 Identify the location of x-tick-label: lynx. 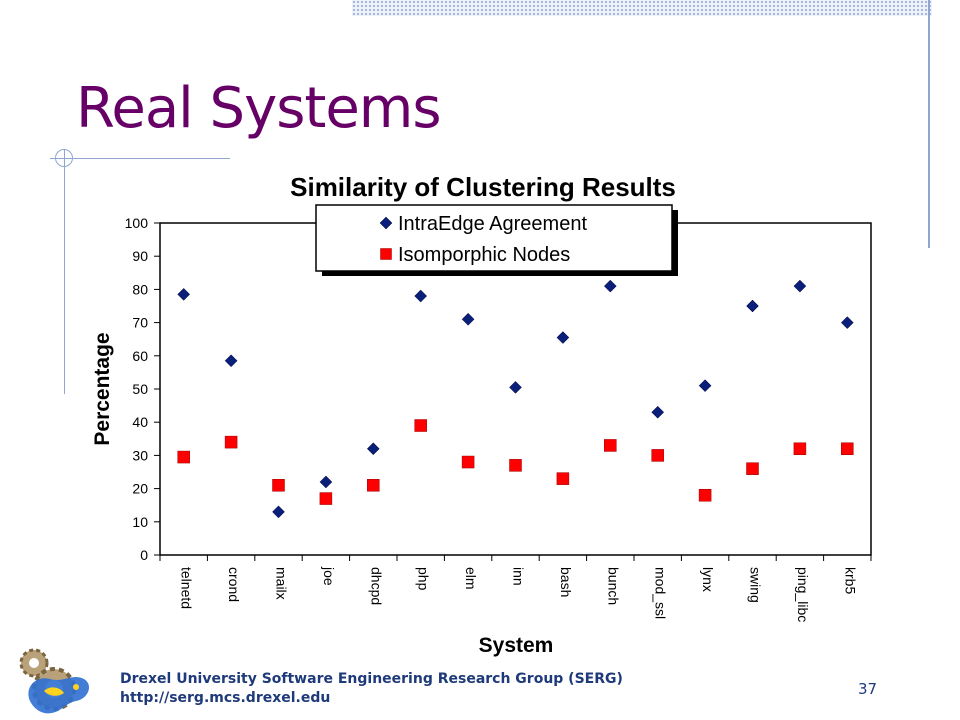
(708, 579).